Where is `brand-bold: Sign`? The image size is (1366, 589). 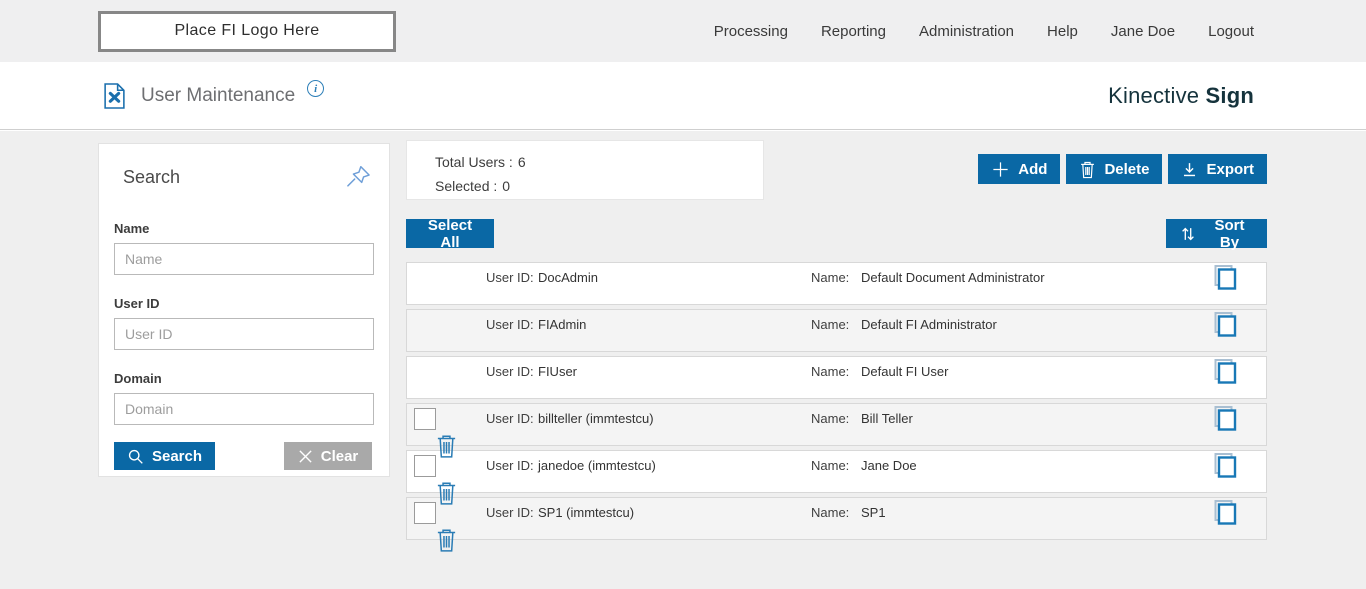 brand-bold: Sign is located at coordinates (1229, 95).